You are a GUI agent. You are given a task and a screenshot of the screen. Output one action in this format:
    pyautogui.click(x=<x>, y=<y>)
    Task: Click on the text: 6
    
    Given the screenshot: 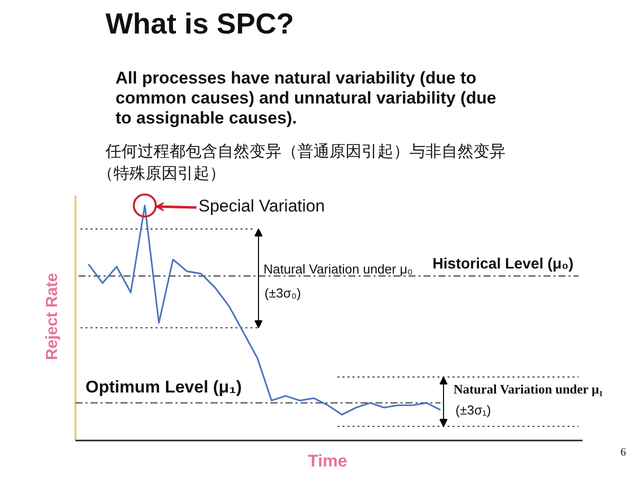 What is the action you would take?
    pyautogui.click(x=623, y=452)
    